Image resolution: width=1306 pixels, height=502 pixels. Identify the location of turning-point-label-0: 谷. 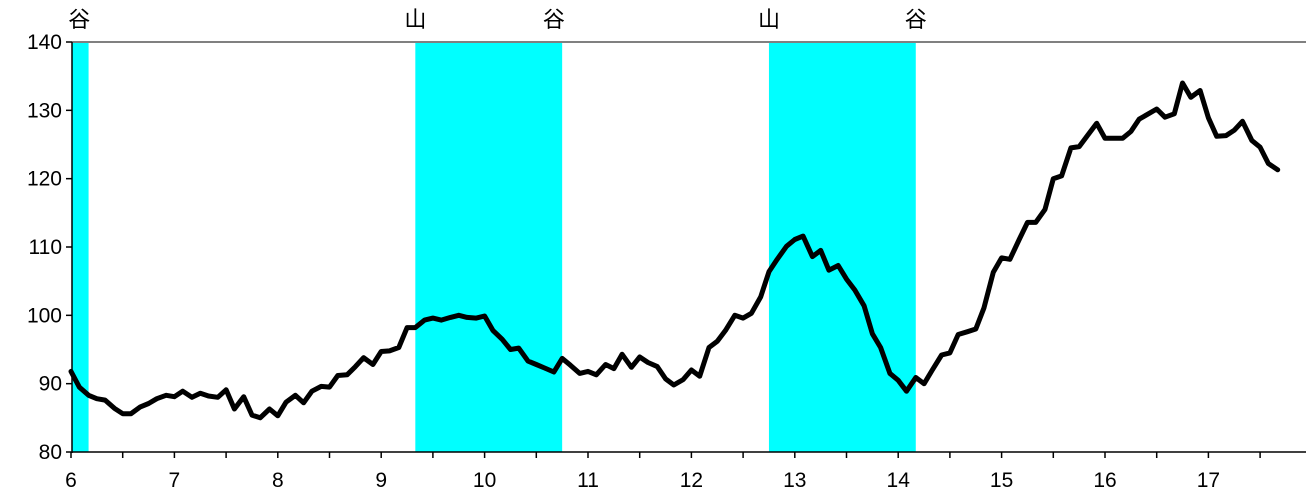
(79, 20).